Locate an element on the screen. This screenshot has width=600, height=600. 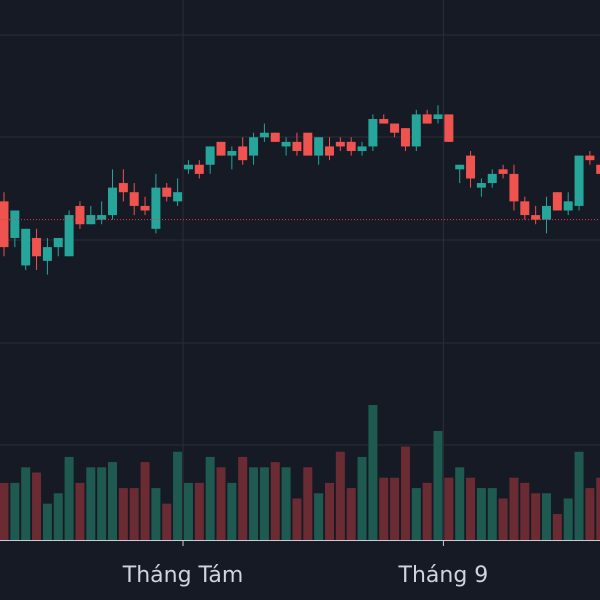
time-tick-label: Tháng Tám is located at coordinates (182, 575).